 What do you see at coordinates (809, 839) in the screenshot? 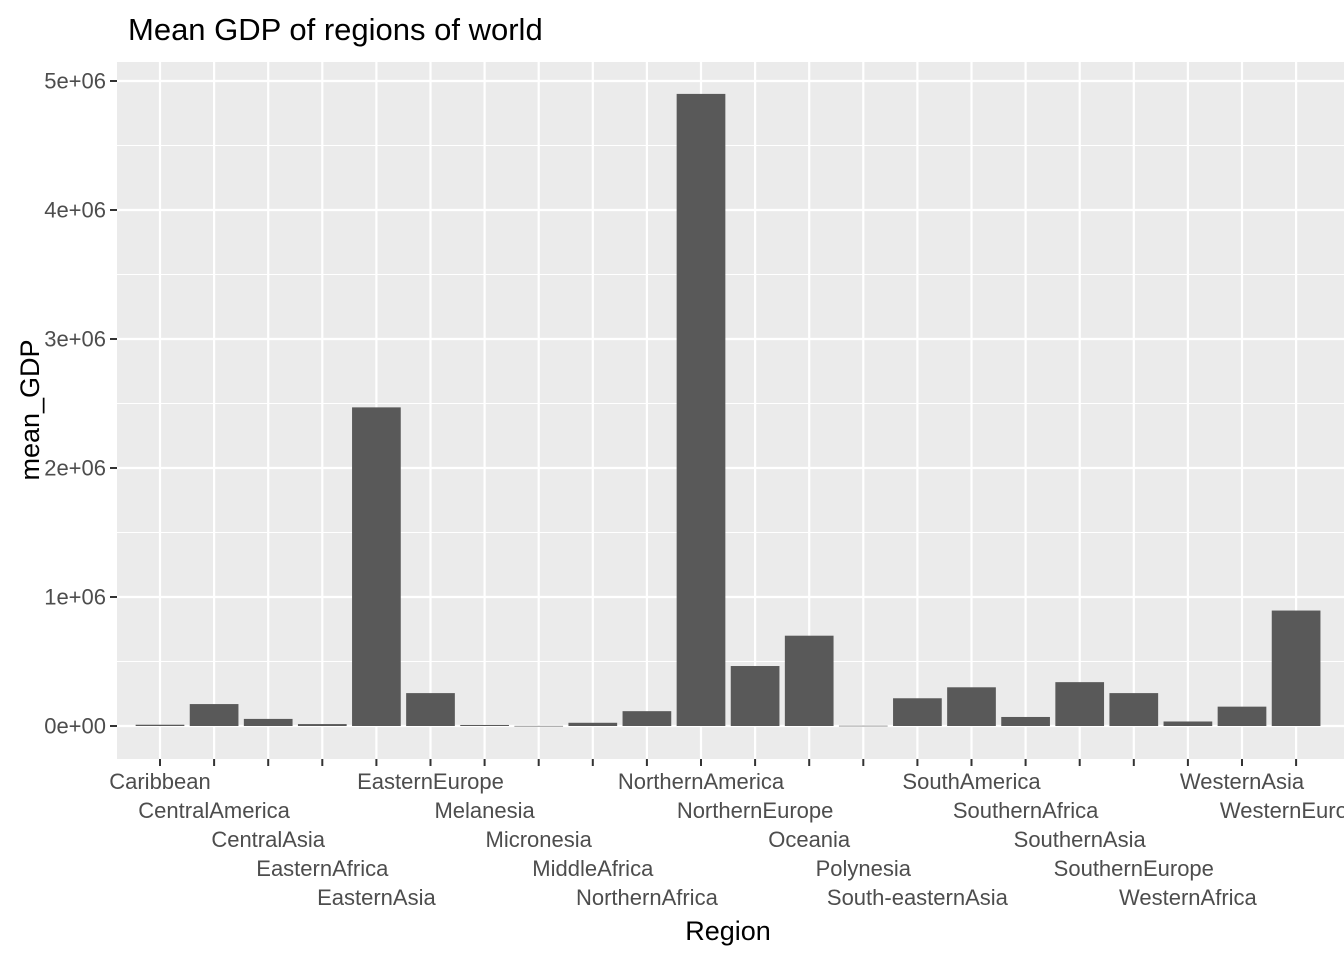
I see `x-tick-label: Oceania` at bounding box center [809, 839].